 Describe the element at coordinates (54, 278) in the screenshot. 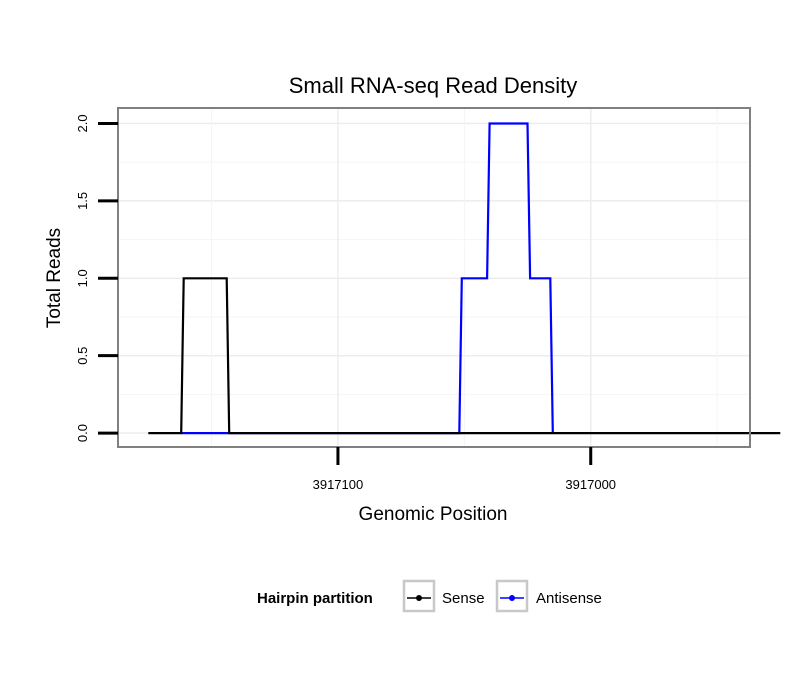

I see `y-axis-title: Total Reads` at that location.